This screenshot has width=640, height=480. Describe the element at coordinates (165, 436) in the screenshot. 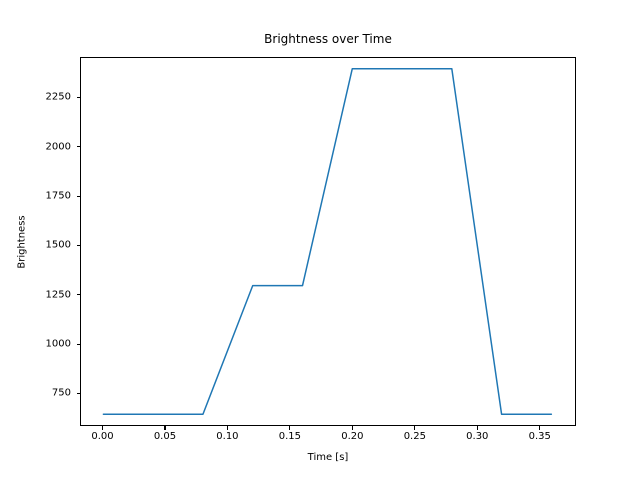

I see `x-tick-label: 0.05` at that location.